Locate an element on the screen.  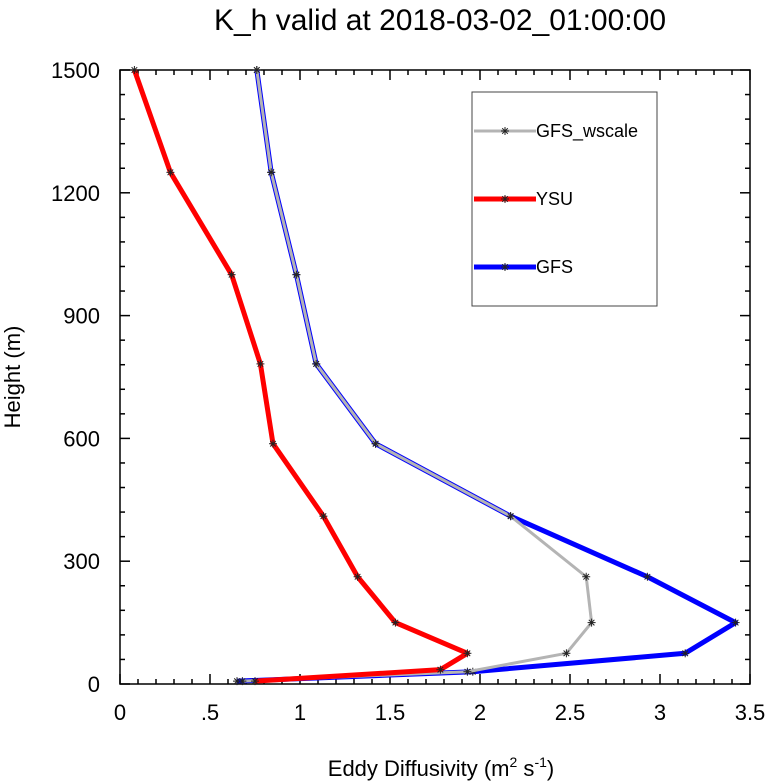
legend-label-gfs-wscale: GFS_wscale is located at coordinates (587, 131).